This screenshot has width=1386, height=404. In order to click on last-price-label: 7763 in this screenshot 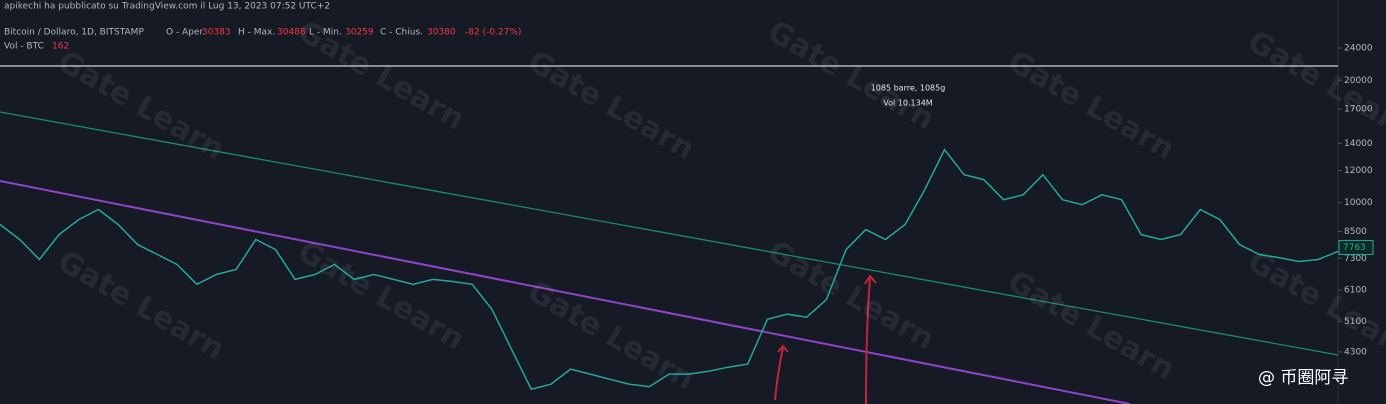, I will do `click(1354, 248)`.